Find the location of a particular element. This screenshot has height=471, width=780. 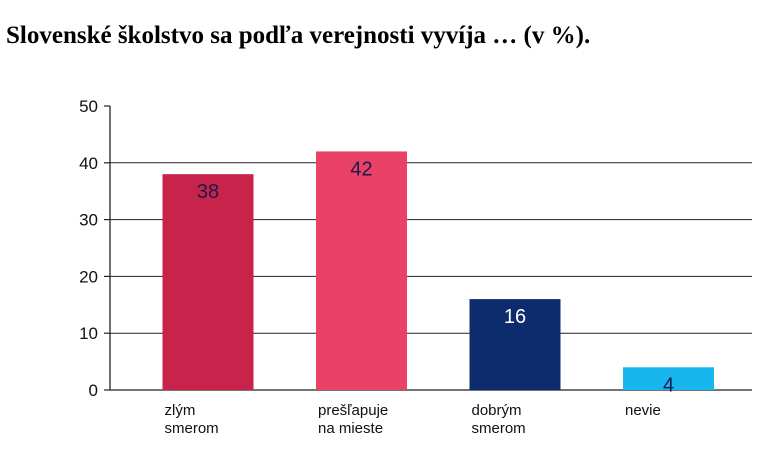

data-label: 42 is located at coordinates (361, 169).